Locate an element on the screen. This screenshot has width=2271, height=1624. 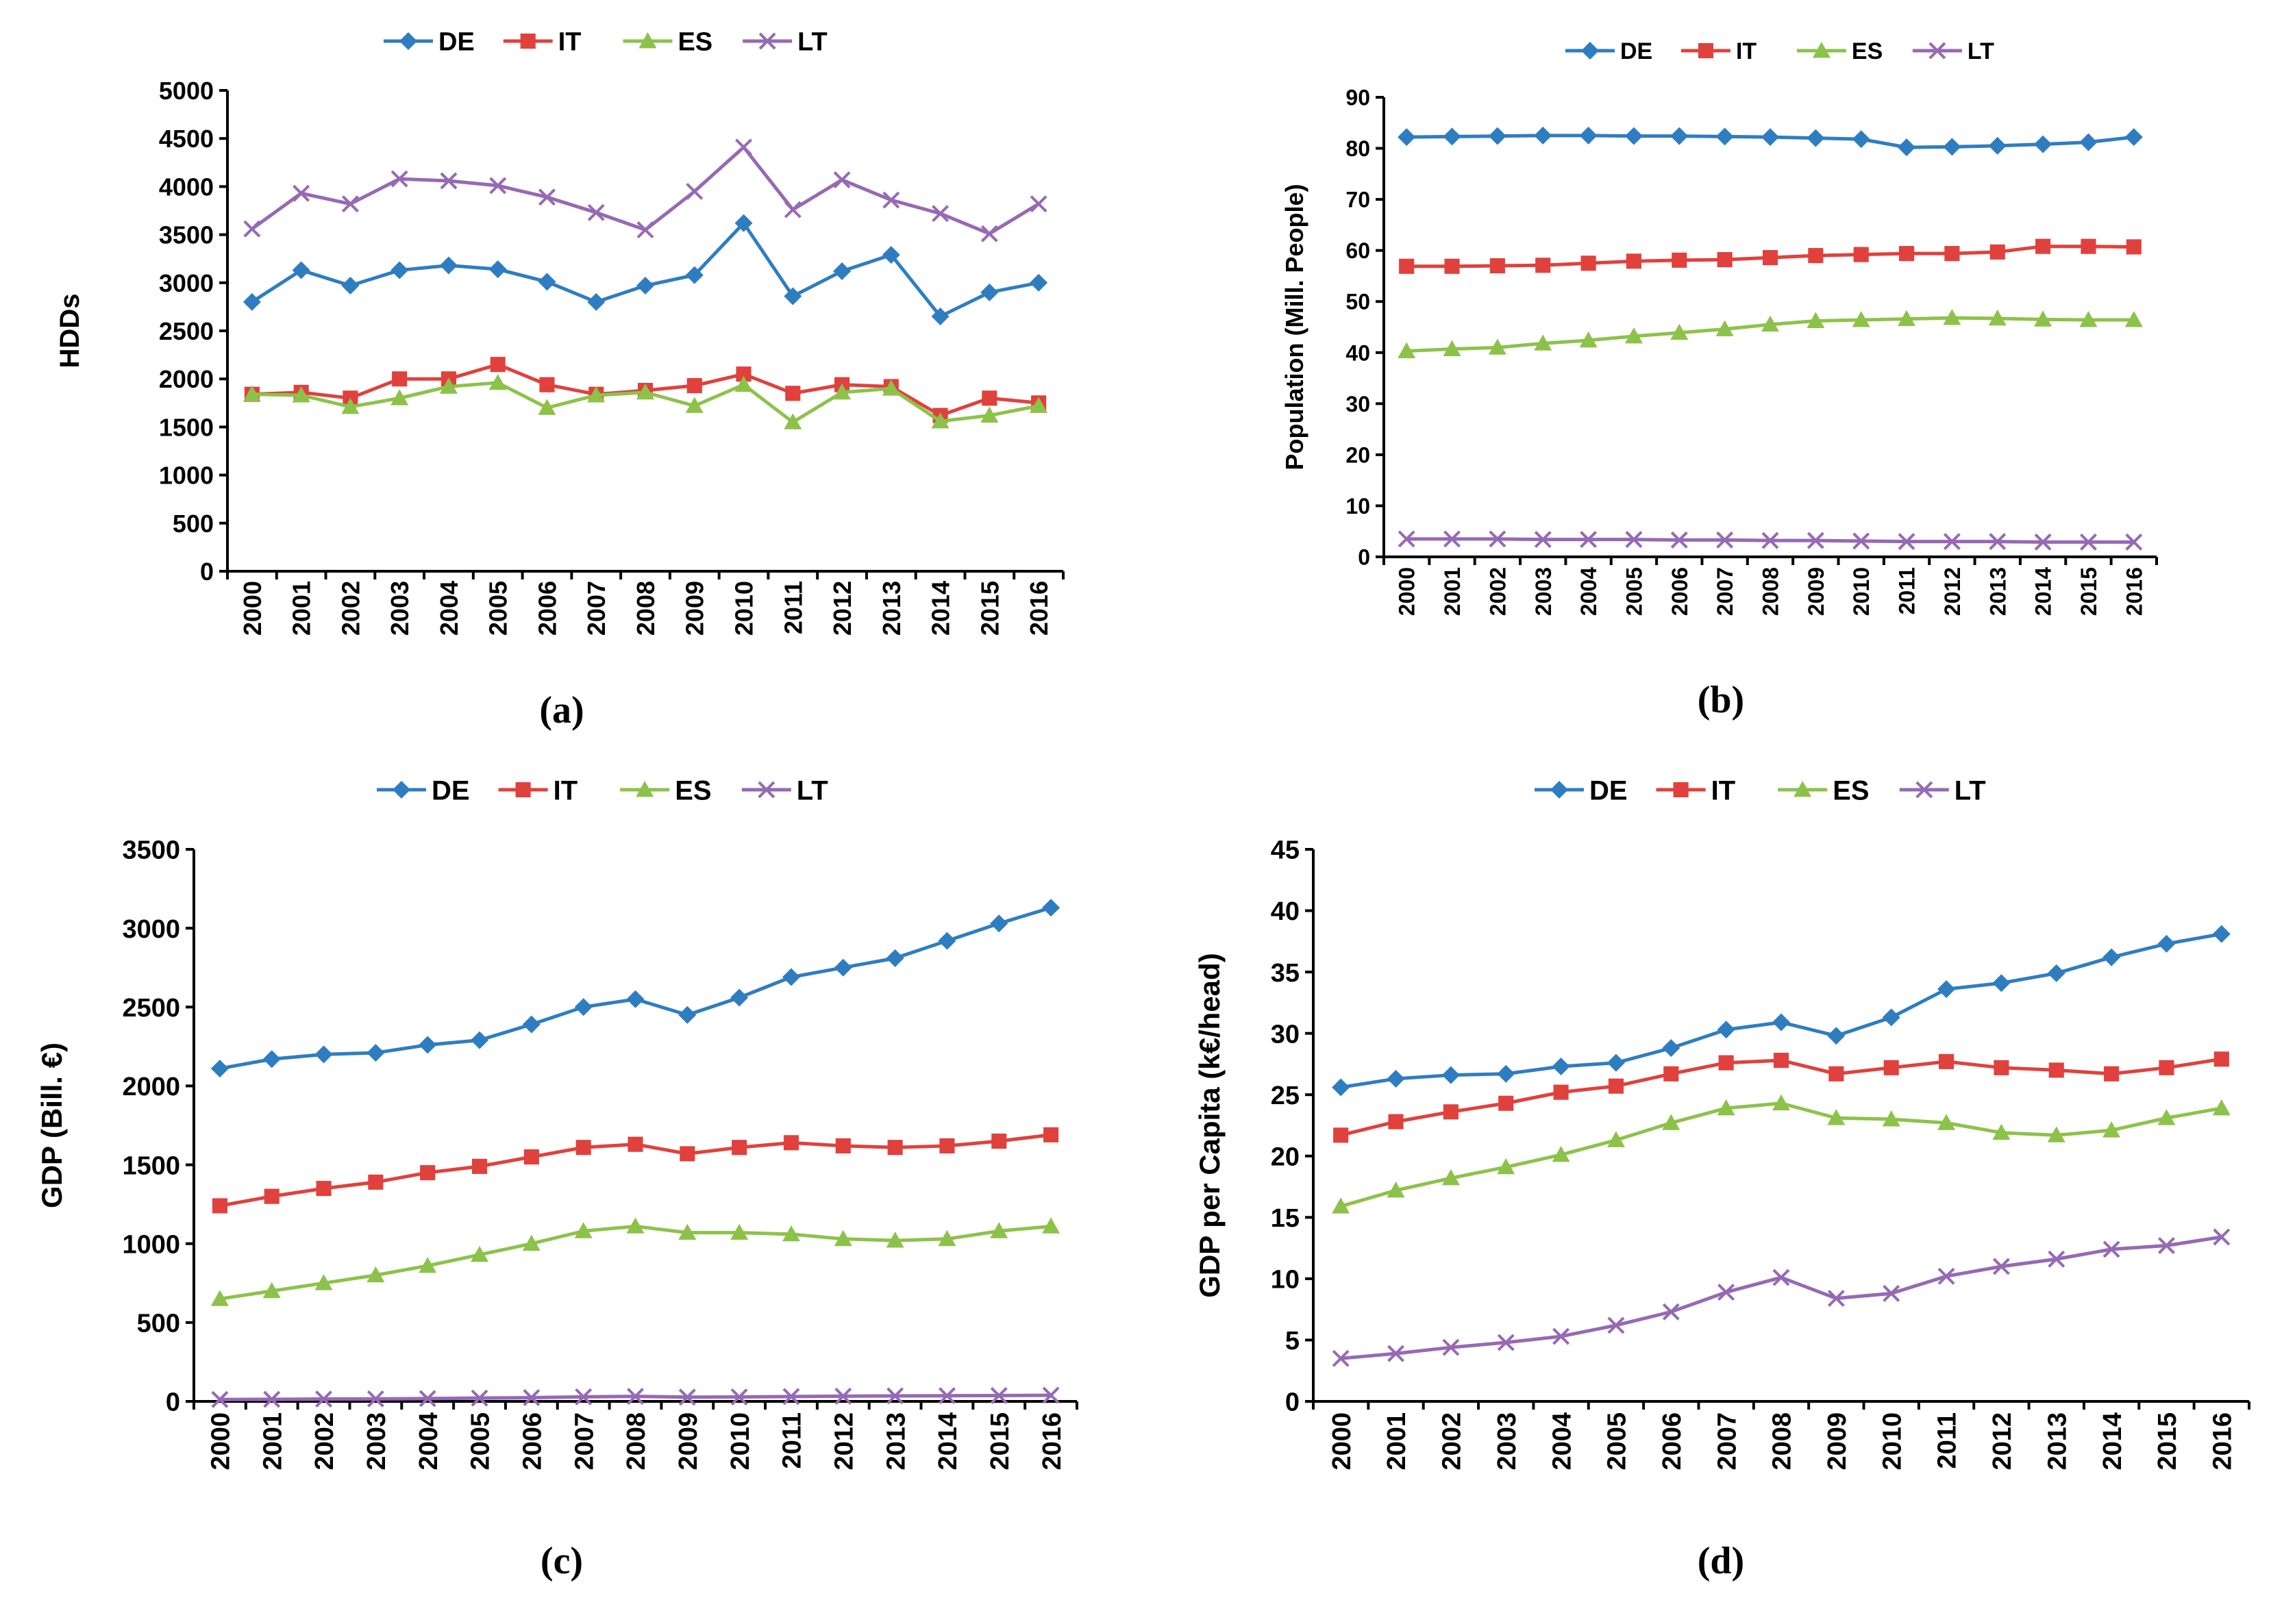
legend-marker-es is located at coordinates (1822, 50).